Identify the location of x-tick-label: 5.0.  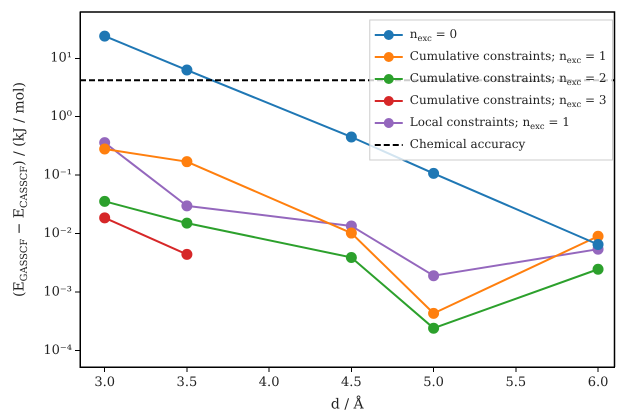
(433, 382).